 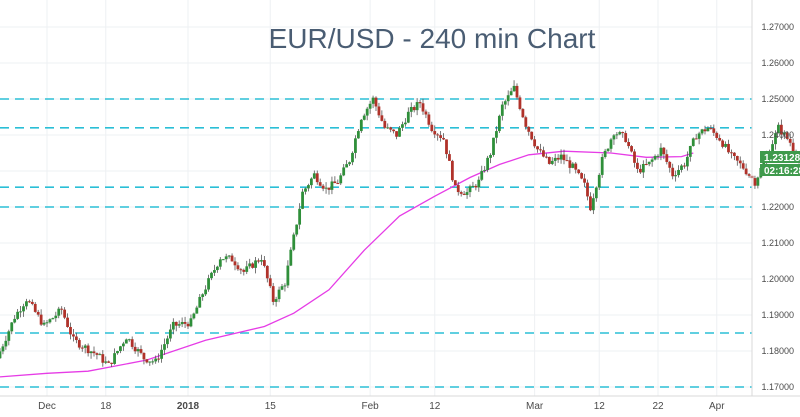 What do you see at coordinates (271, 406) in the screenshot?
I see `x-tick-label: 15` at bounding box center [271, 406].